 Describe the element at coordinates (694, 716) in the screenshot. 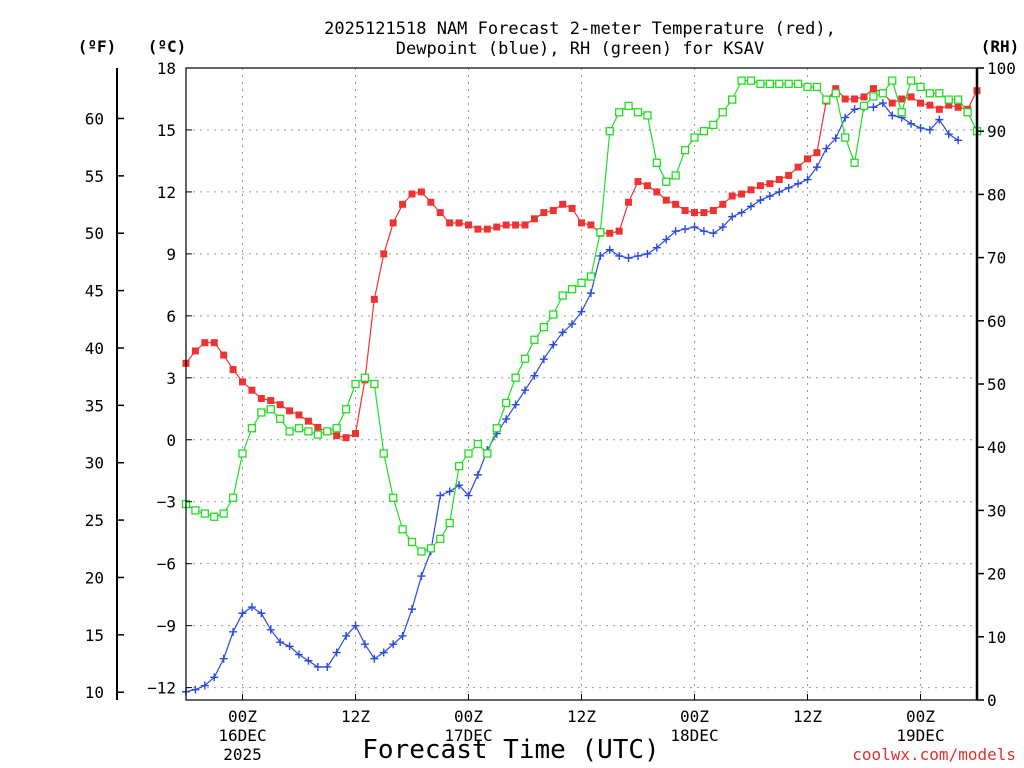

I see `x-tick-label: 00Z` at that location.